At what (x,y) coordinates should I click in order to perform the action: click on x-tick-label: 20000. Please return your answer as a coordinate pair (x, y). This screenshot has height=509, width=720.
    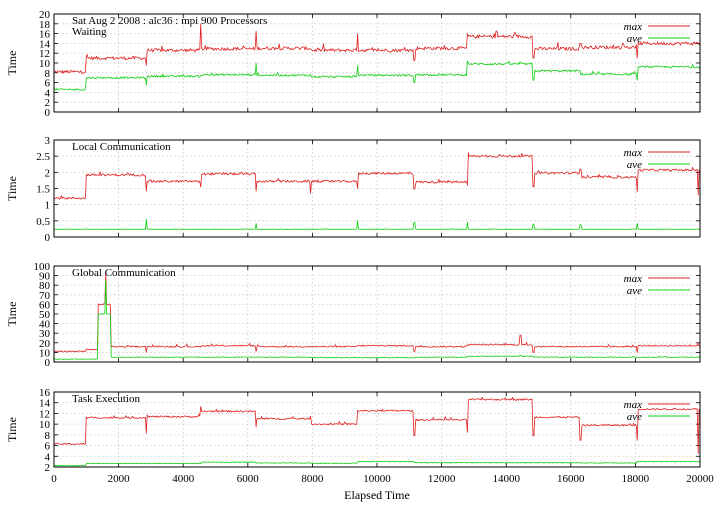
    Looking at the image, I should click on (700, 479).